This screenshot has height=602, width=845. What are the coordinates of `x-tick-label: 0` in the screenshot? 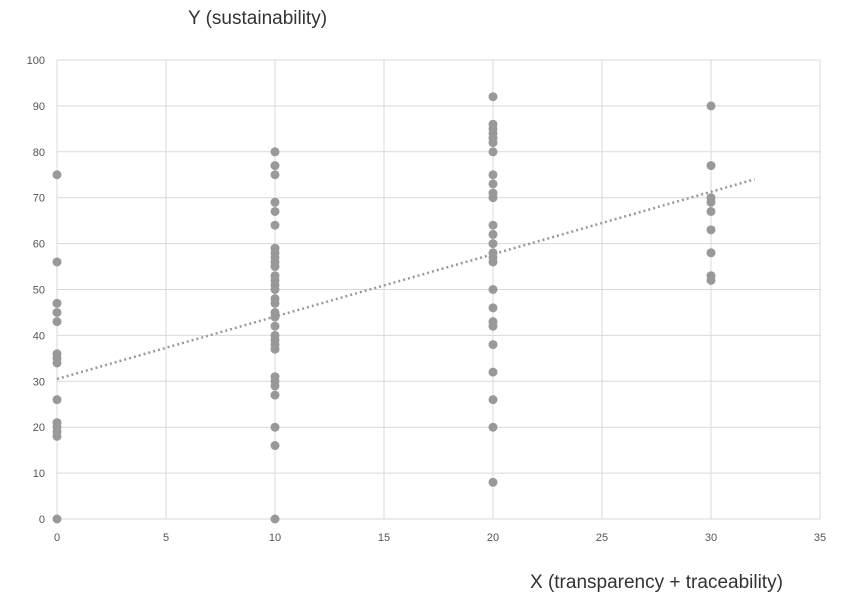 It's located at (57, 538).